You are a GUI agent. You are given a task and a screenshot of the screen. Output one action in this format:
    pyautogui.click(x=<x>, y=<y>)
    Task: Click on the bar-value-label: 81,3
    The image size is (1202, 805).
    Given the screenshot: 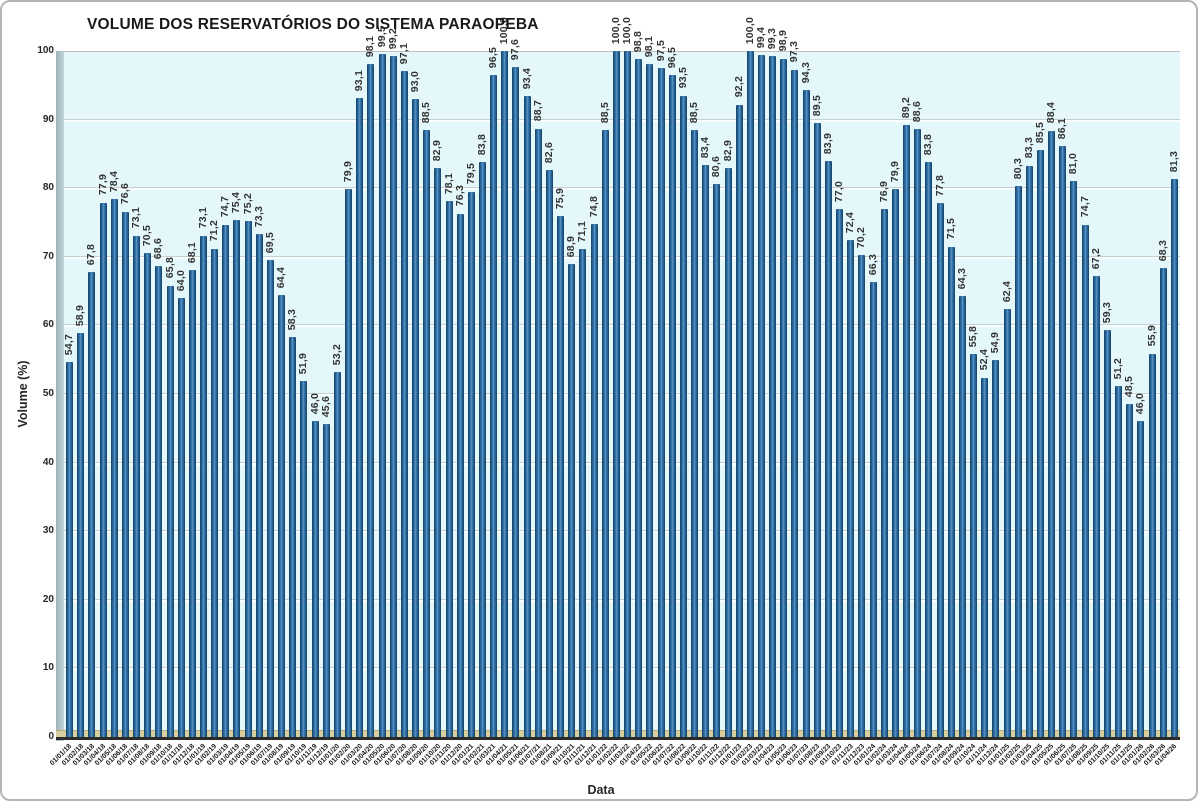 What is the action you would take?
    pyautogui.click(x=1173, y=162)
    